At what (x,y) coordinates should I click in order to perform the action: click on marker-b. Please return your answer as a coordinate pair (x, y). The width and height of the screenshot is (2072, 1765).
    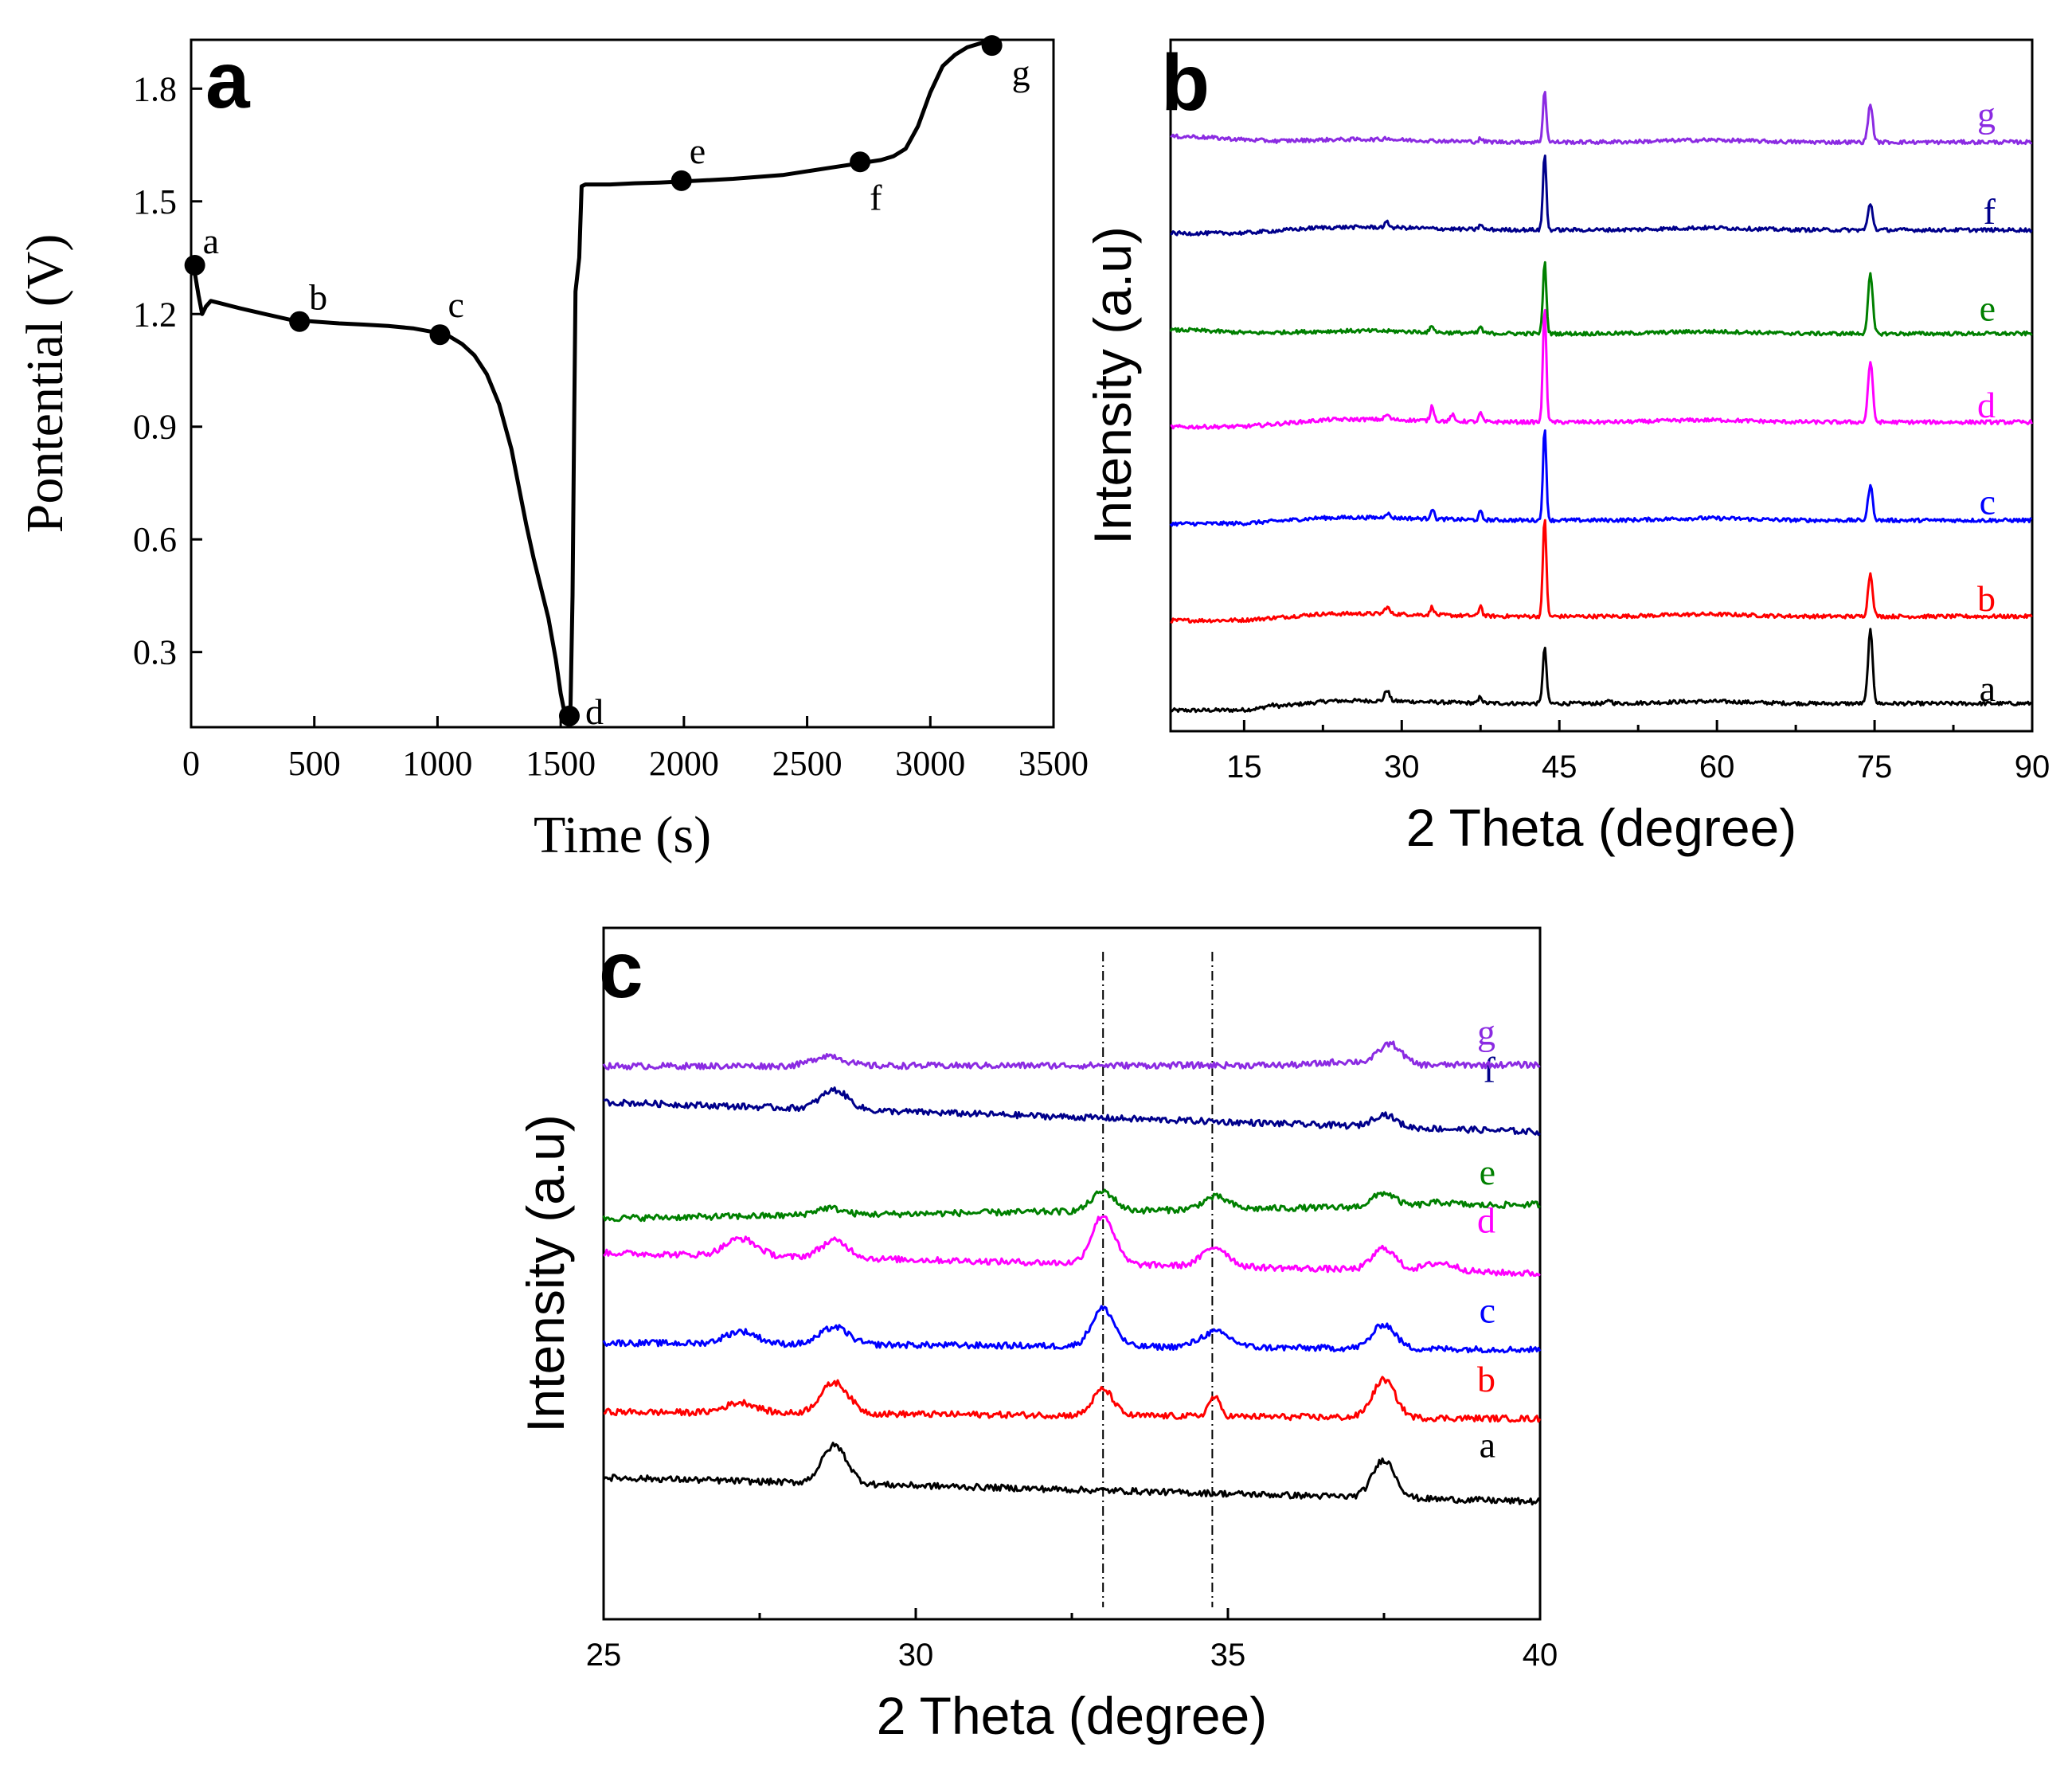
    Looking at the image, I should click on (300, 321).